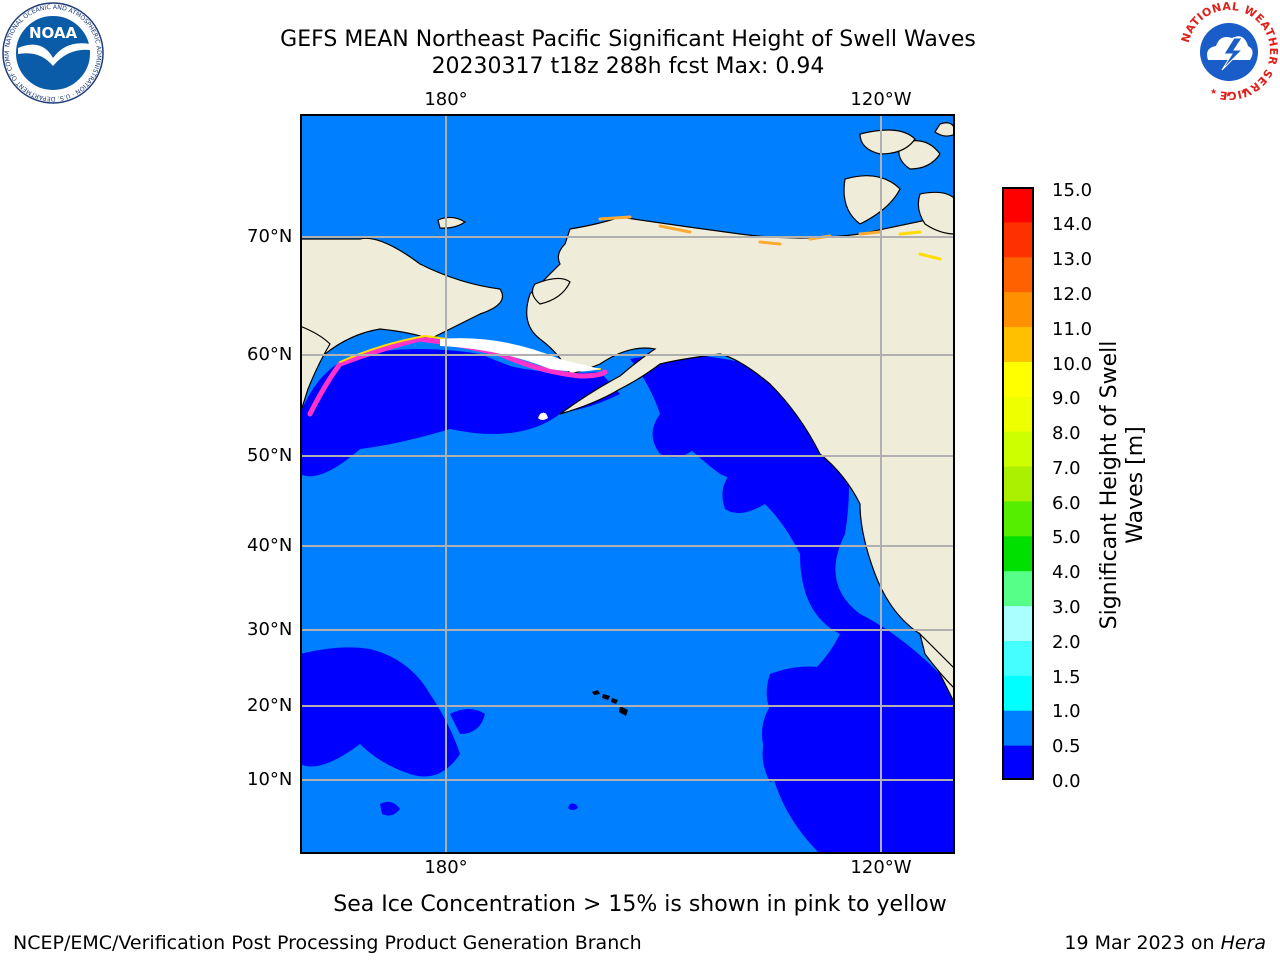 This screenshot has width=1280, height=960. I want to click on lat-label-30n: 30°N, so click(270, 629).